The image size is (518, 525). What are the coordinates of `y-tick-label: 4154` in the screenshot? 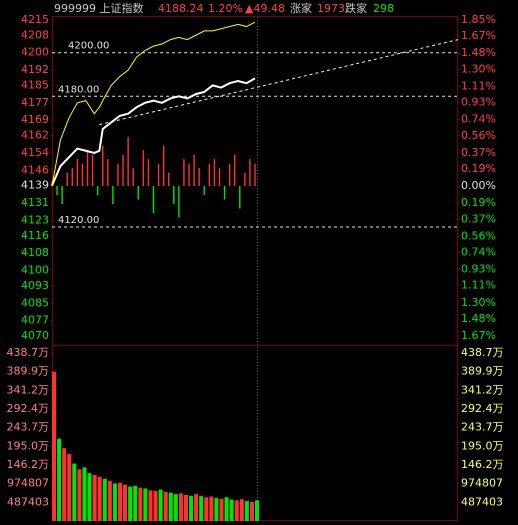 It's located at (35, 152).